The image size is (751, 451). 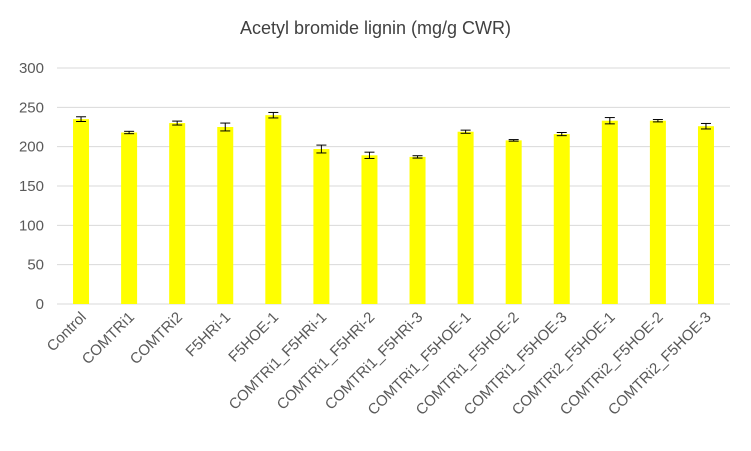 What do you see at coordinates (375, 28) in the screenshot?
I see `chart-title: Acetyl bromide lignin (mg/g CWR)` at bounding box center [375, 28].